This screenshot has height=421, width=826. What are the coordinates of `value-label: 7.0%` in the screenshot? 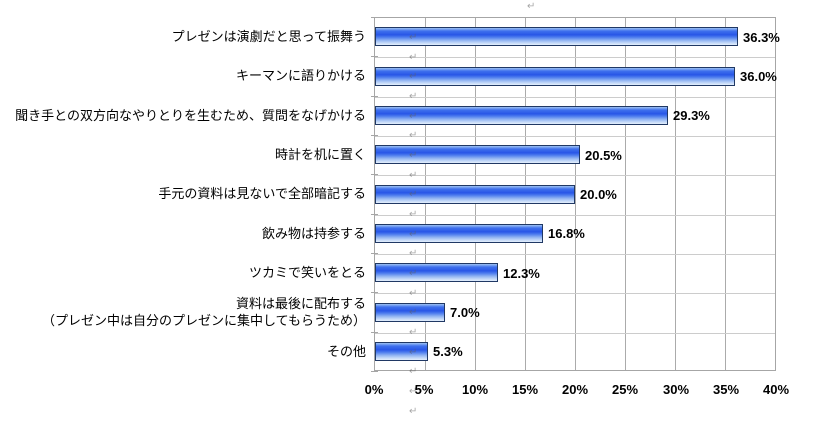 It's located at (465, 312).